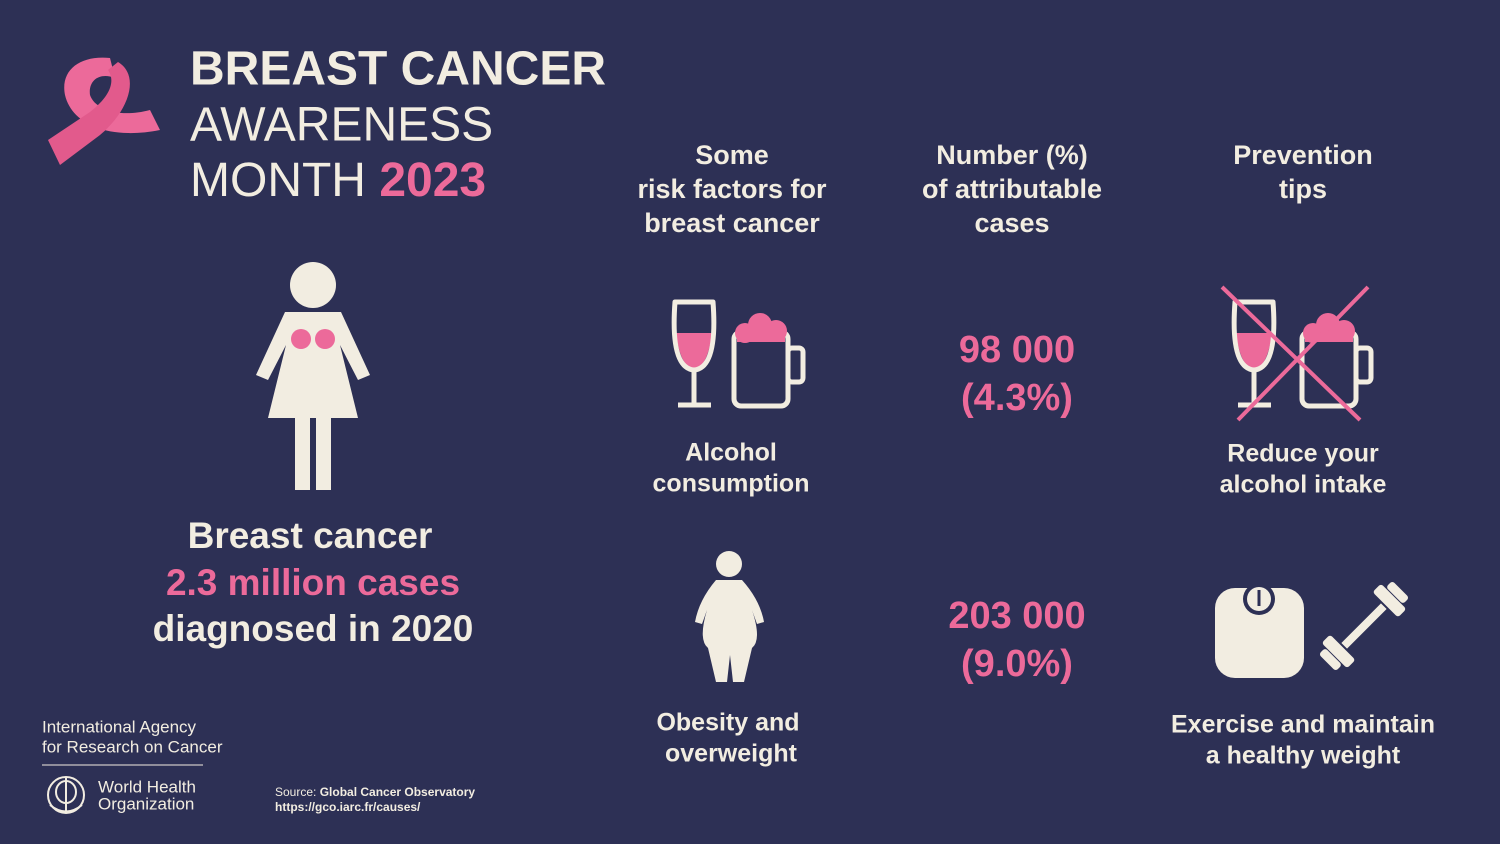 Image resolution: width=1500 pixels, height=844 pixels. What do you see at coordinates (313, 376) in the screenshot?
I see `woman-icon` at bounding box center [313, 376].